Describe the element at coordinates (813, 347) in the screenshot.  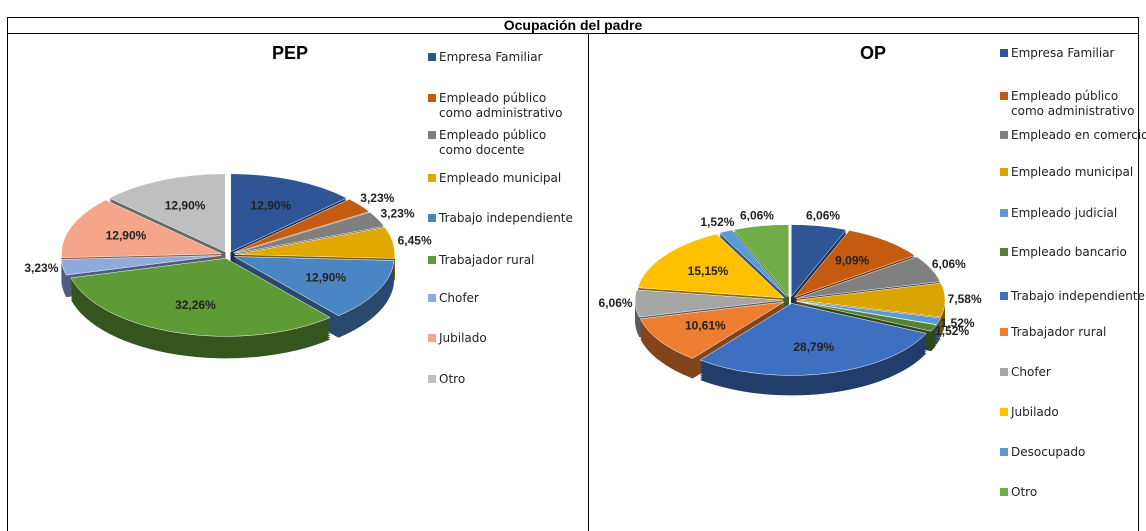
I see `data-label: 28,79%` at that location.